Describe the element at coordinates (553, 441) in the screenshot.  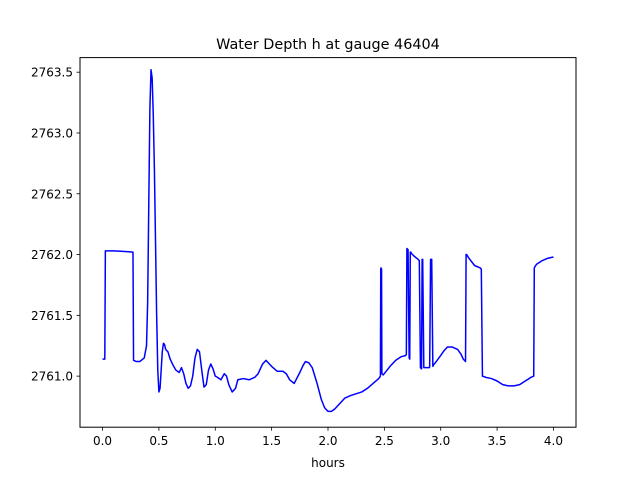
I see `x-tick-label: 4.0` at that location.